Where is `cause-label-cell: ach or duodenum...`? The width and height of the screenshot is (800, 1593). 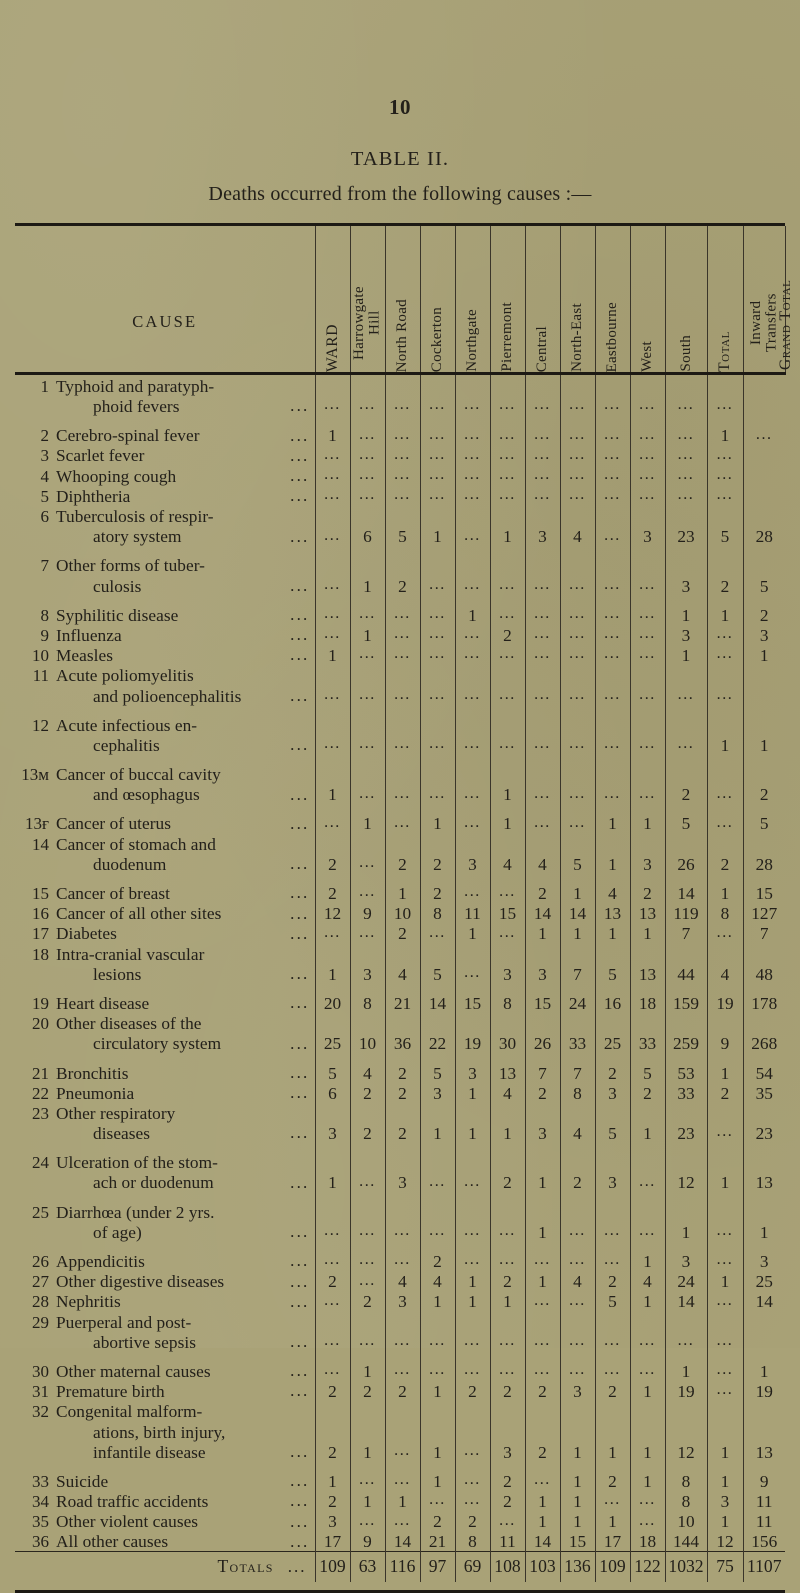
cause-label-cell: ach or duodenum... is located at coordinates (165, 1182).